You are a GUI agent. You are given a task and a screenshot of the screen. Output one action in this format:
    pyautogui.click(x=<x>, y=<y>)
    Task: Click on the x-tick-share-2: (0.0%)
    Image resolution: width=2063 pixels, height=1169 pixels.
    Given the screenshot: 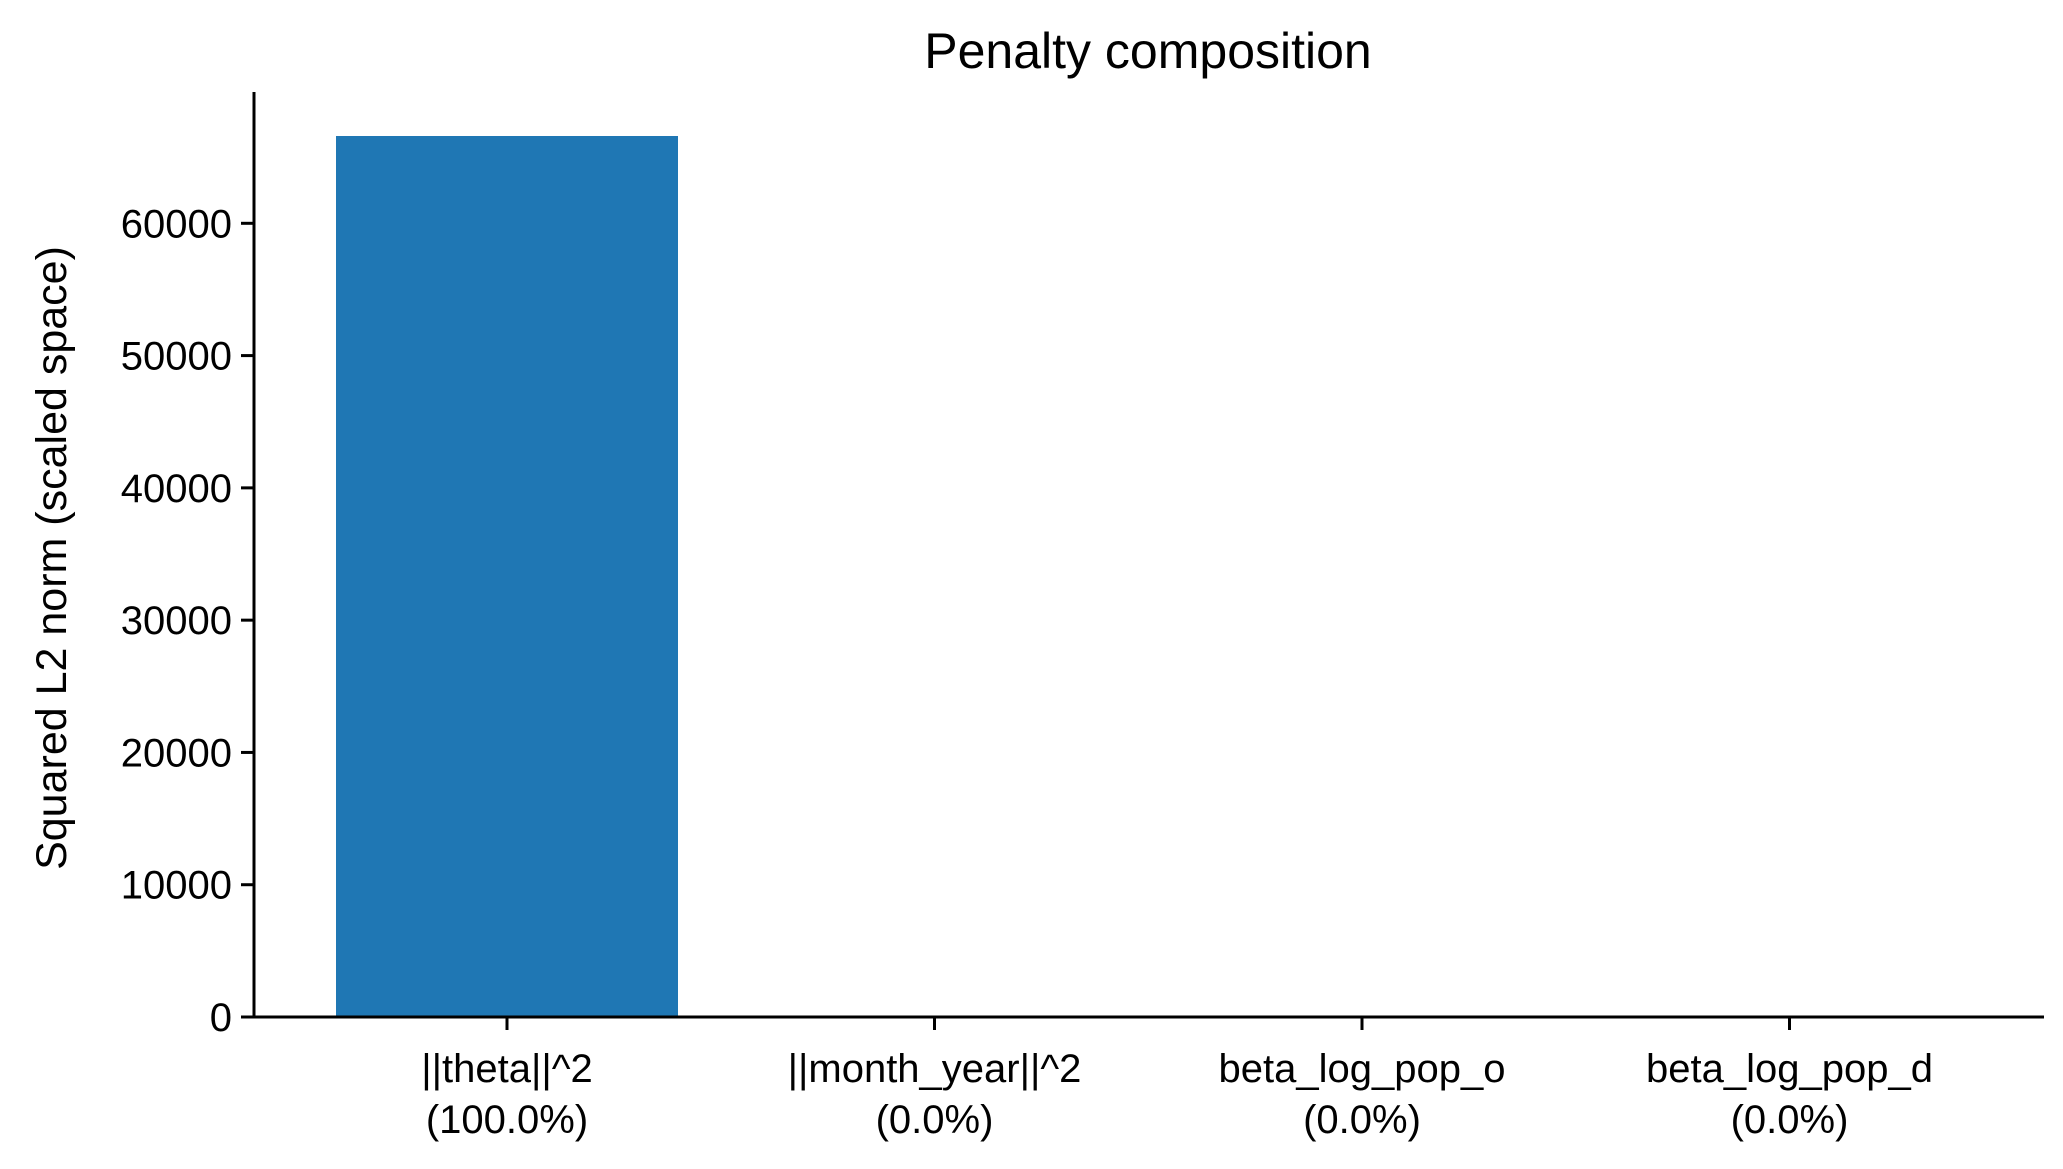 What is the action you would take?
    pyautogui.click(x=1362, y=1120)
    